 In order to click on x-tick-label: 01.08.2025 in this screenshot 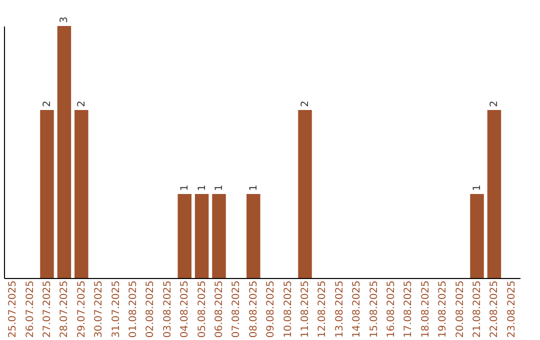, I will do `click(133, 309)`.